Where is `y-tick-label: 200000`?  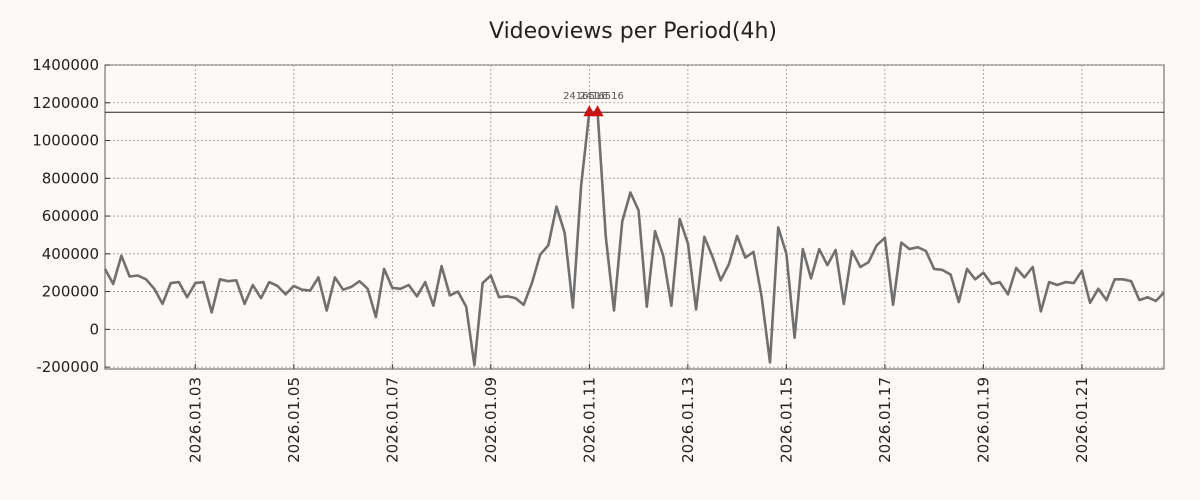
y-tick-label: 200000 is located at coordinates (70, 292).